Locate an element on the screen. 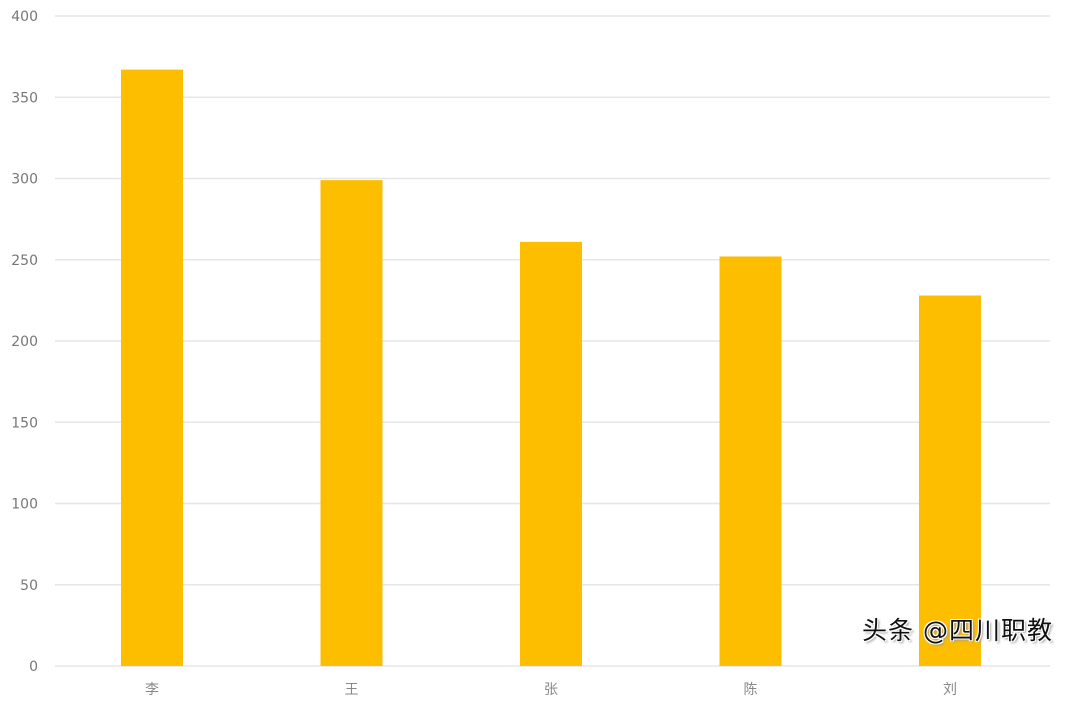 This screenshot has height=707, width=1080. x-tick-label: 李 is located at coordinates (152, 690).